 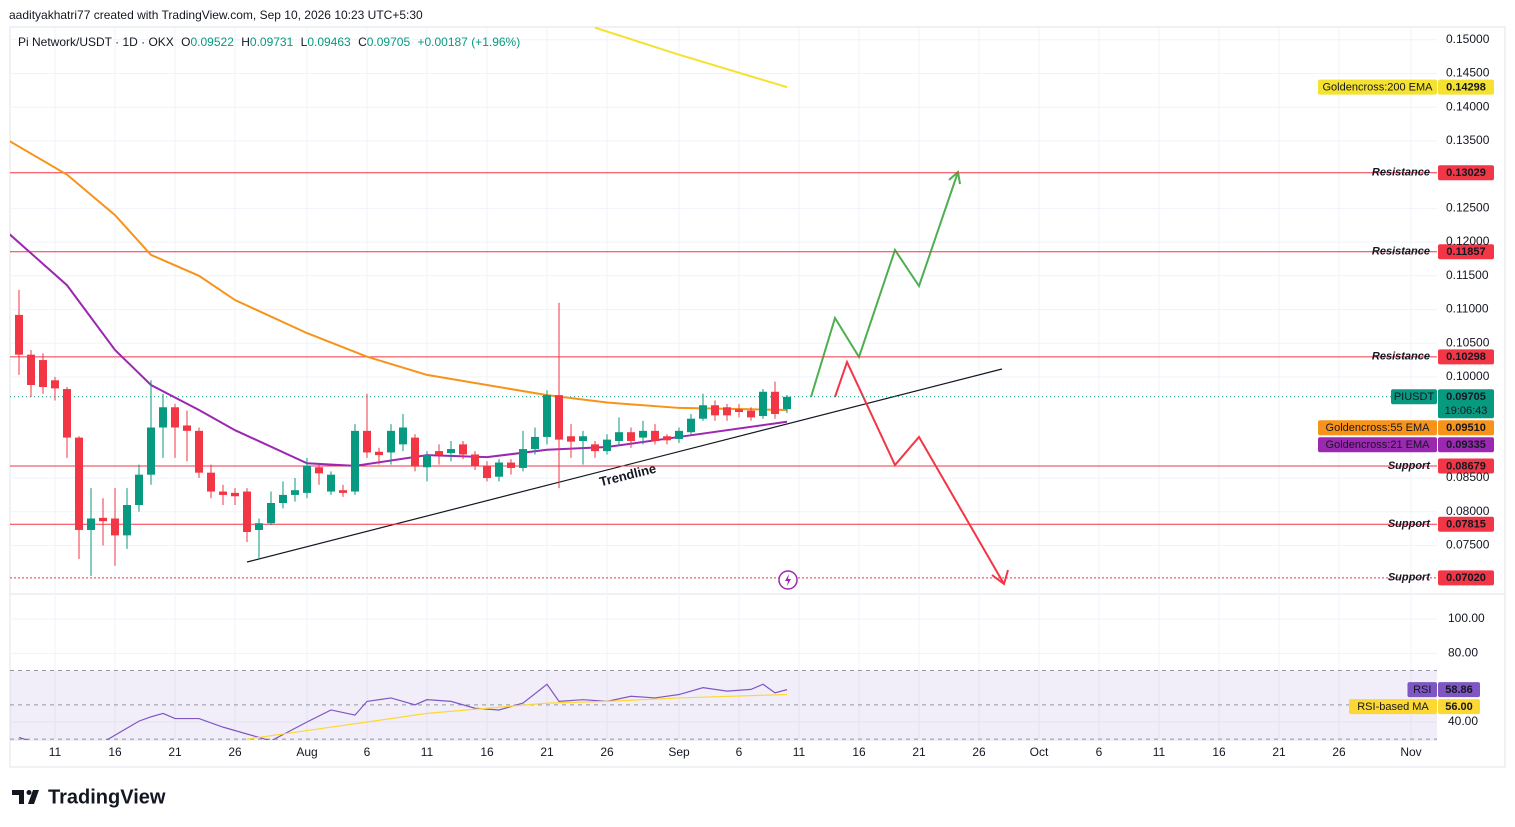 What do you see at coordinates (388, 42) in the screenshot?
I see `close-value: 0.09705` at bounding box center [388, 42].